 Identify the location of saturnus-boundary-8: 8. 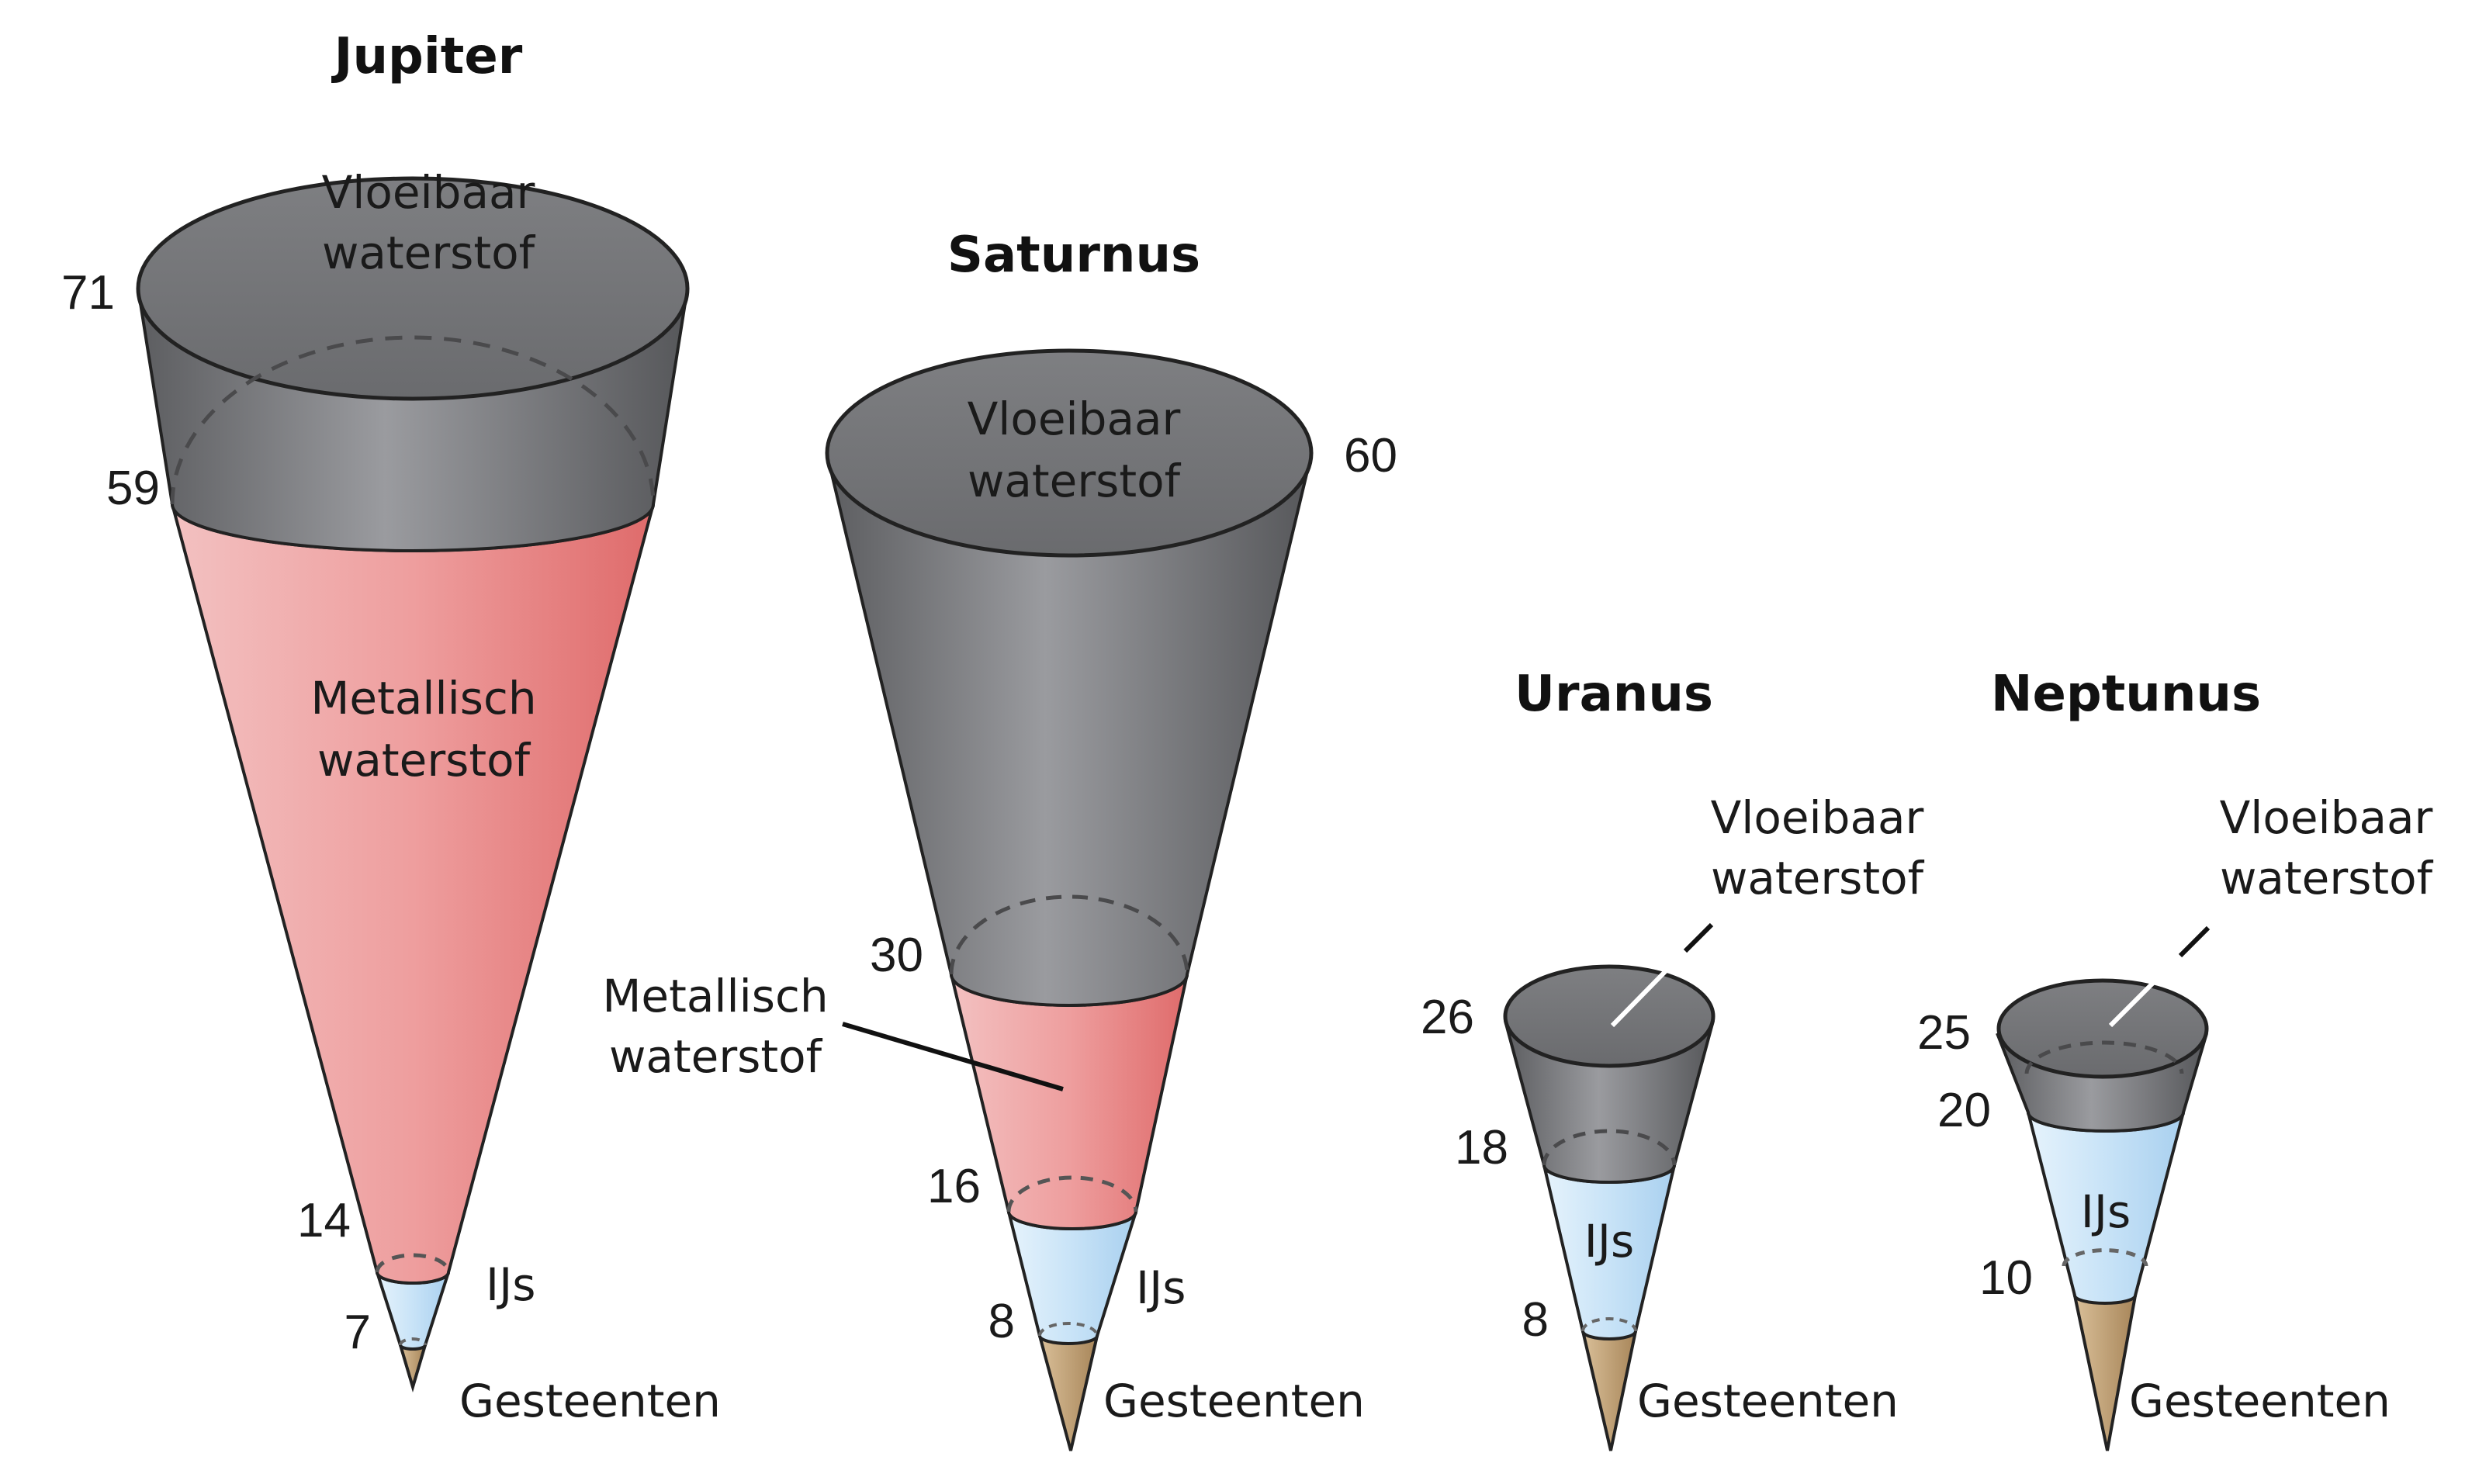
(1001, 1321).